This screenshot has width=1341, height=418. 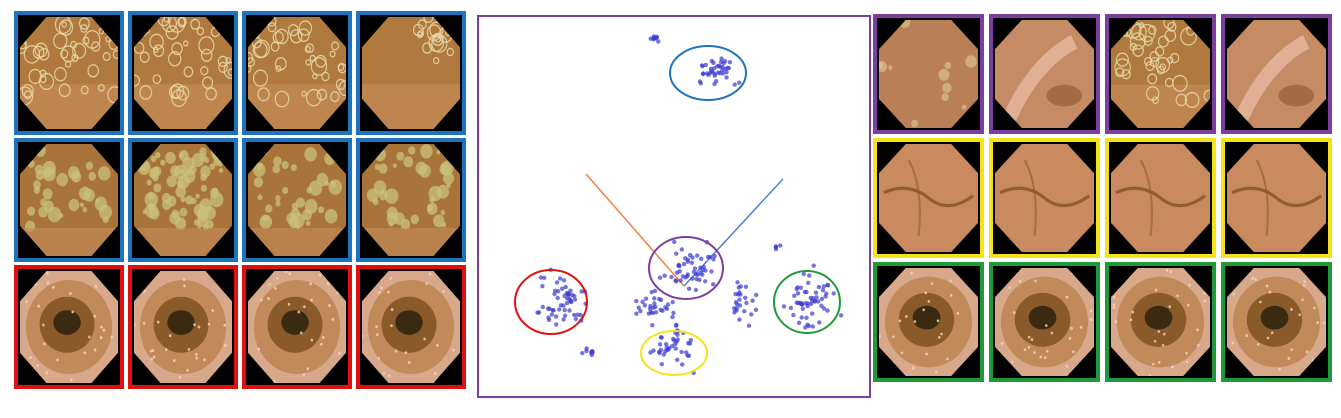 I want to click on right-grid-tile-green, so click(x=1276, y=322).